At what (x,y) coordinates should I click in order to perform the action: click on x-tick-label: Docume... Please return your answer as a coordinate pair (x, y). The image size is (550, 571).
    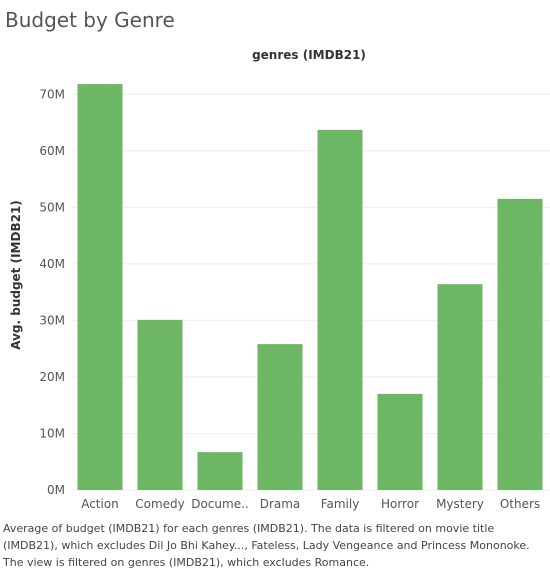
    Looking at the image, I should click on (220, 504).